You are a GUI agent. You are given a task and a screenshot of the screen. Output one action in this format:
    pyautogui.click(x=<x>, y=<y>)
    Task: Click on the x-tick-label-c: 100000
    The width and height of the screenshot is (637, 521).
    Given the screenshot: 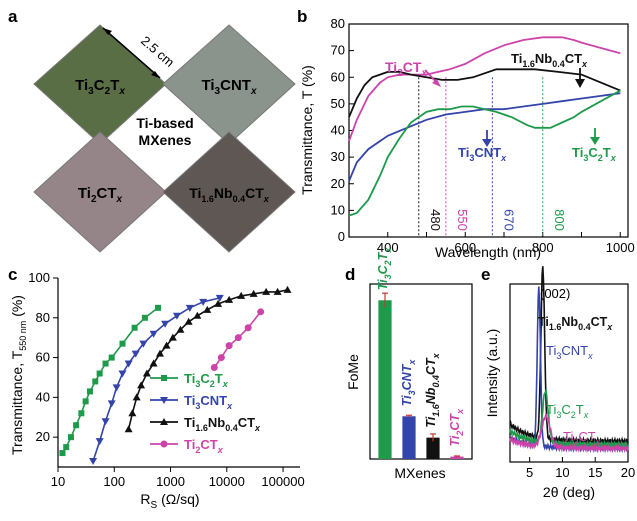 What is the action you would take?
    pyautogui.click(x=282, y=481)
    